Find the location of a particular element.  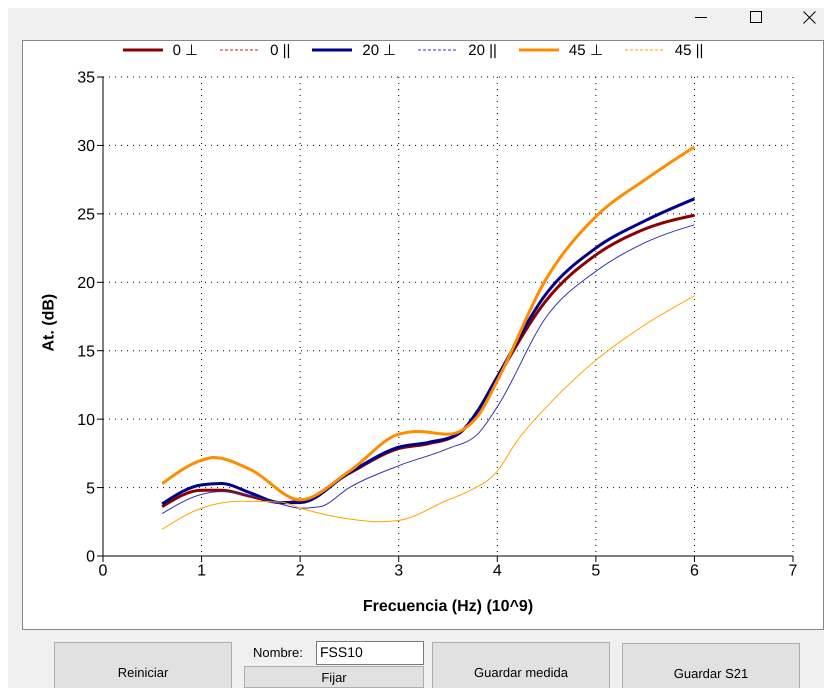

y-tick-label: 10 is located at coordinates (86, 420).